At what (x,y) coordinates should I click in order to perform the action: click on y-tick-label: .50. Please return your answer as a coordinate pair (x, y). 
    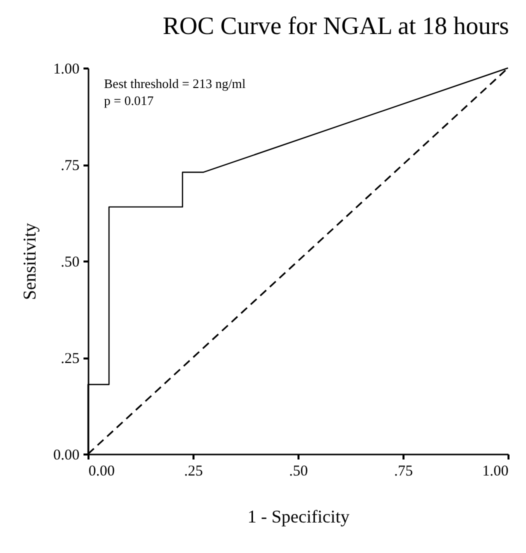
    Looking at the image, I should click on (70, 262).